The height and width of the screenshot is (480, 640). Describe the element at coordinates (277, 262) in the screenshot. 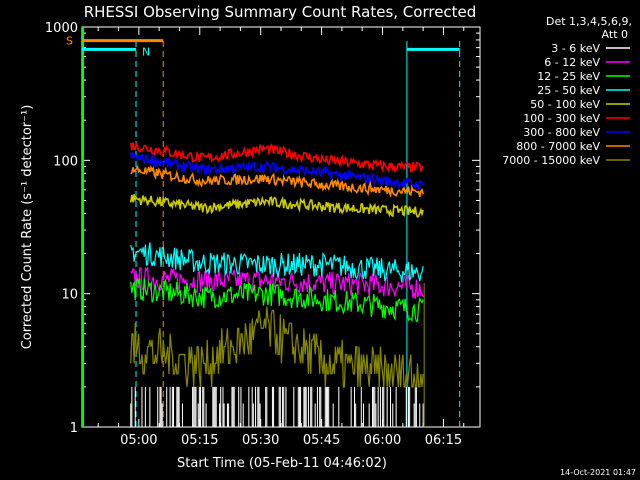

I see `series-line-25-50-kev` at that location.